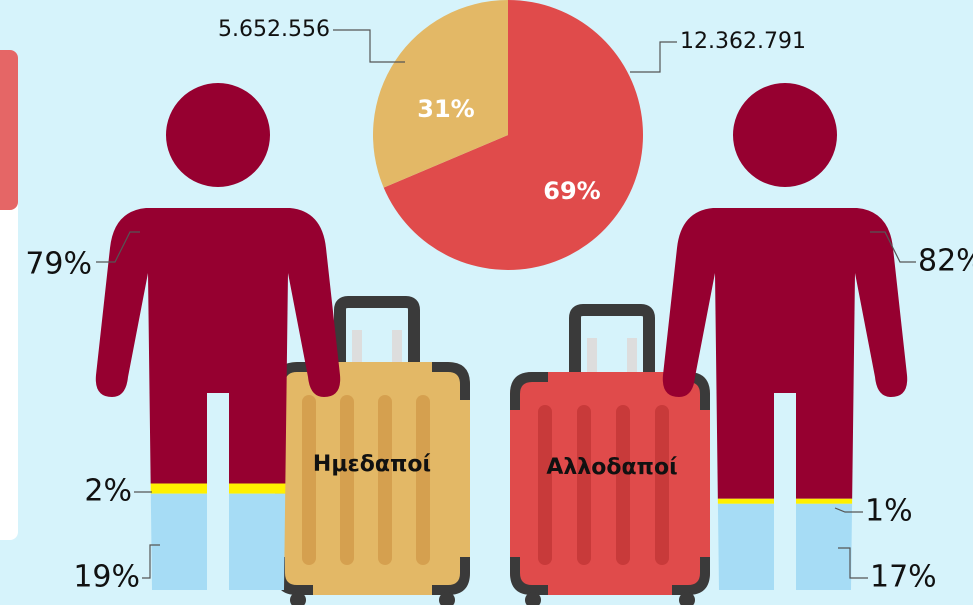 This screenshot has height=605, width=973. I want to click on value-label: 19%, so click(106, 577).